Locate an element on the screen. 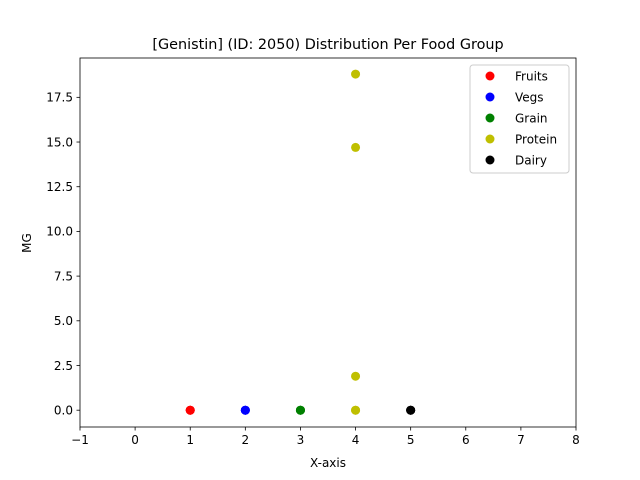  legend-box is located at coordinates (519, 119).